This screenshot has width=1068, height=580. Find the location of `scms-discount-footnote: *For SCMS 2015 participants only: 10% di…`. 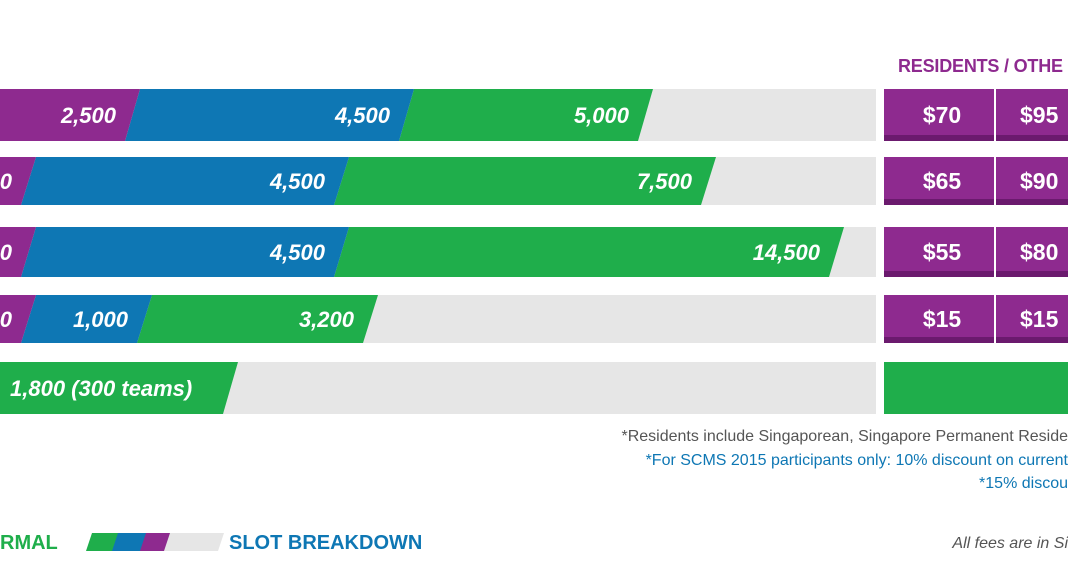

scms-discount-footnote: *For SCMS 2015 participants only: 10% di… is located at coordinates (856, 460).